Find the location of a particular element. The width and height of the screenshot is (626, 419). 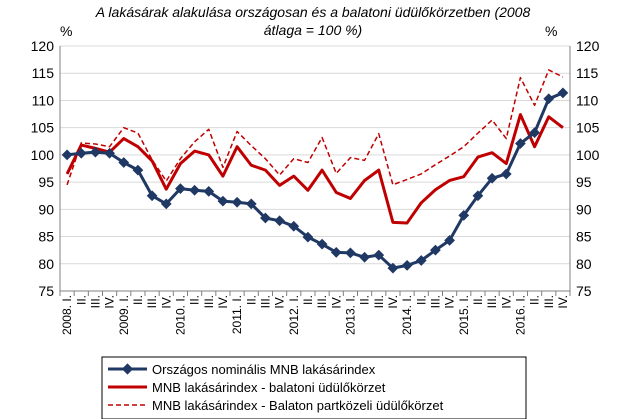

y-tick-label-left: 120 is located at coordinates (43, 46).